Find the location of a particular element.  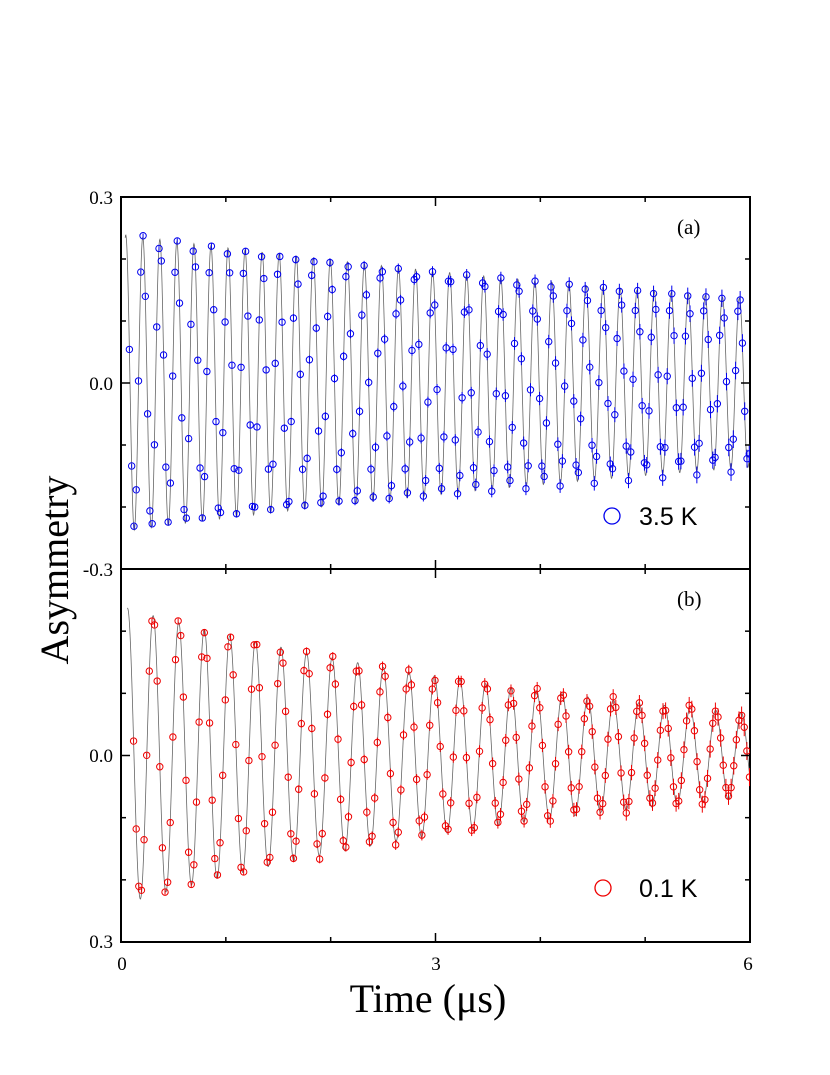

xtick-0: 0 is located at coordinates (122, 964).